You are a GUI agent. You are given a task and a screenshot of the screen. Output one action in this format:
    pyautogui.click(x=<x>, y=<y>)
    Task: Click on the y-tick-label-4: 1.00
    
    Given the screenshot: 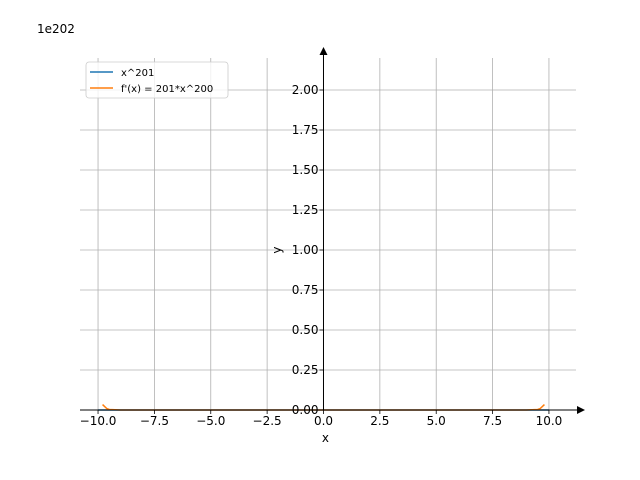 What is the action you would take?
    pyautogui.click(x=305, y=250)
    